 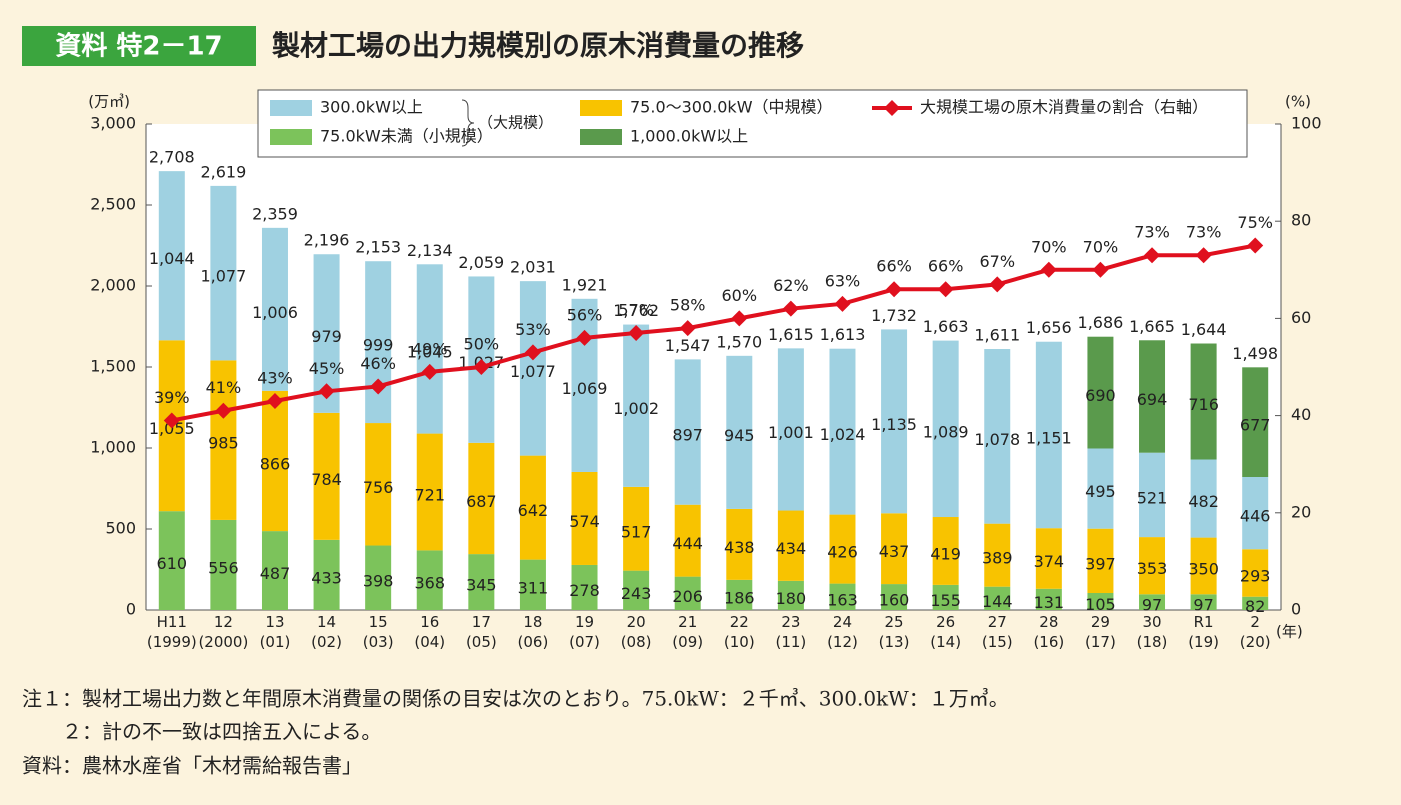 What do you see at coordinates (791, 548) in the screenshot?
I see `value-label: 434` at bounding box center [791, 548].